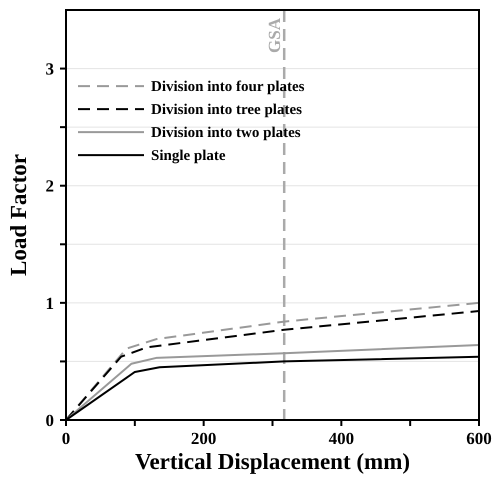  What do you see at coordinates (479, 438) in the screenshot?
I see `x-tick-label: 600` at bounding box center [479, 438].